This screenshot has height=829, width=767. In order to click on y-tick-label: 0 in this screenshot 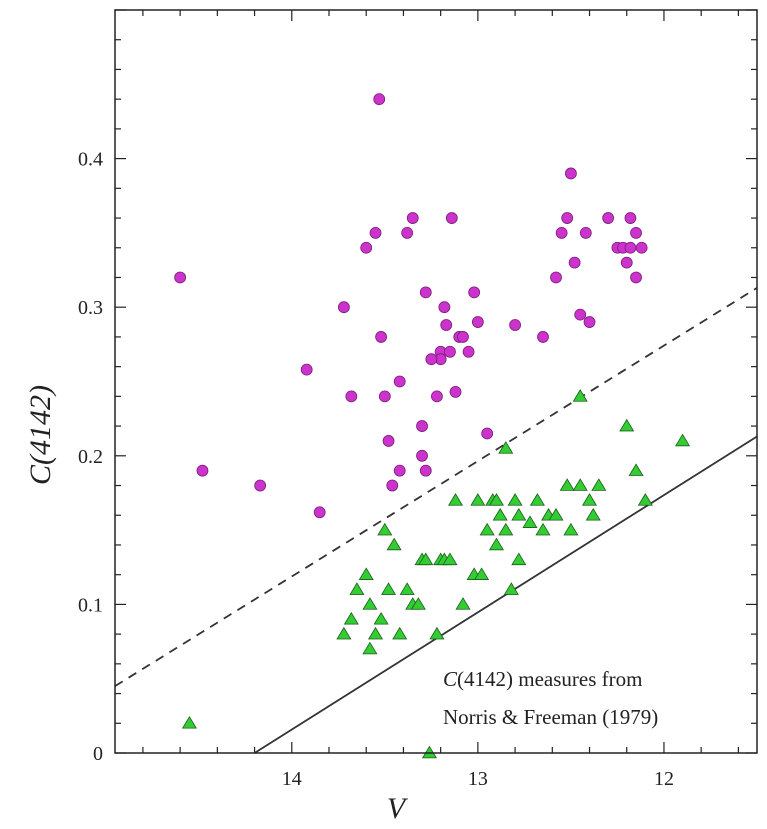, I will do `click(98, 754)`.